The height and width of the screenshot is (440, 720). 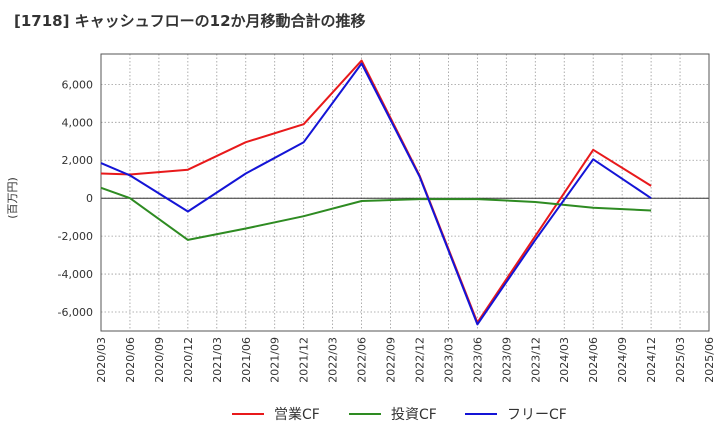 I want to click on y-tick-label: 2,000, so click(x=78, y=160).